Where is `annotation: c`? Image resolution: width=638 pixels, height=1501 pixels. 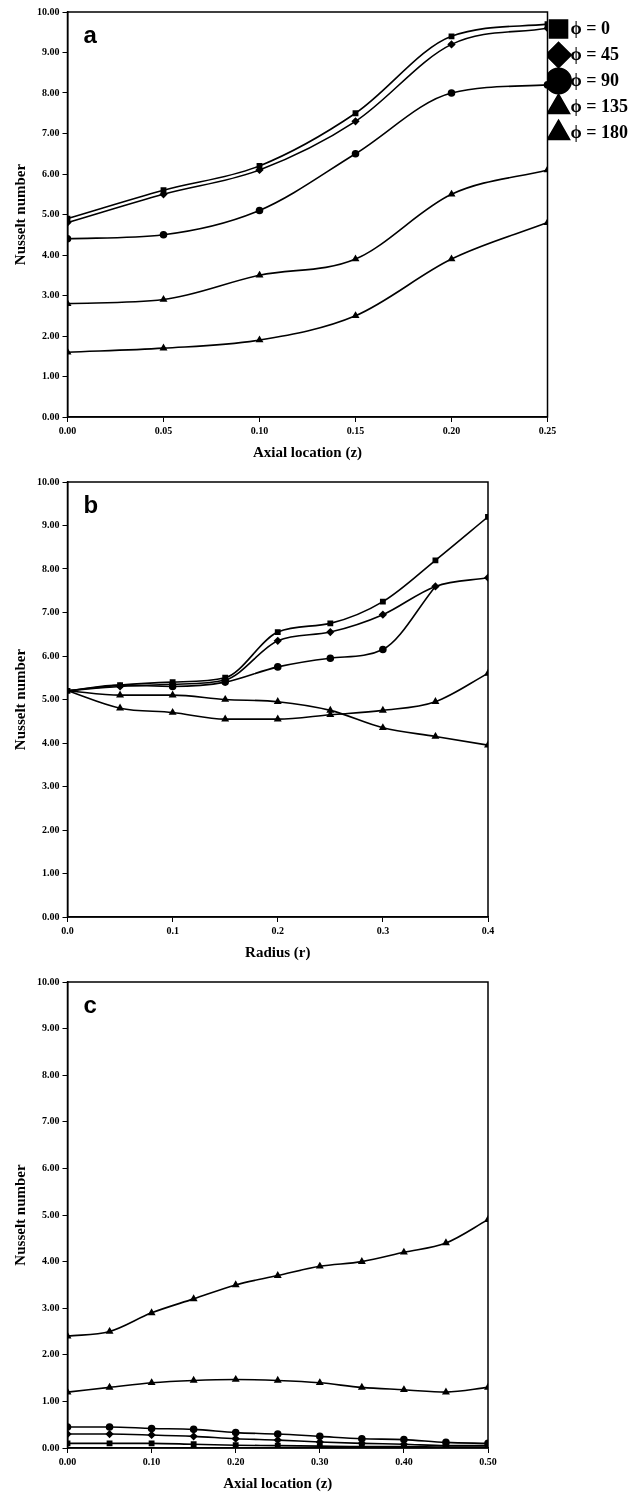
annotation: c is located at coordinates (90, 1004).